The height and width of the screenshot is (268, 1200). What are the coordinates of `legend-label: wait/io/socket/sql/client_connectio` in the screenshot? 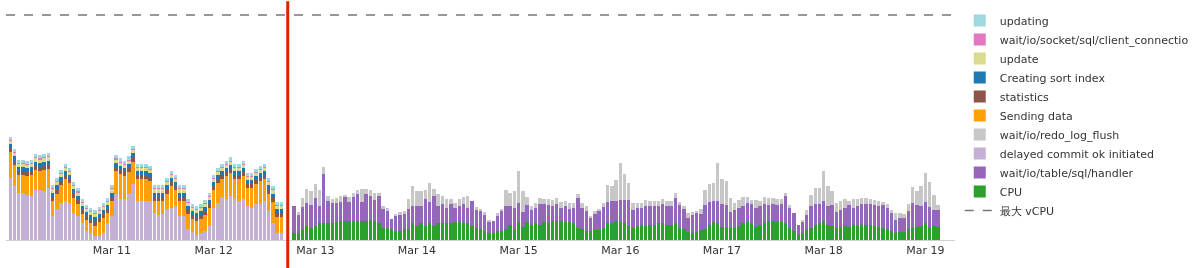 It's located at (1094, 40).